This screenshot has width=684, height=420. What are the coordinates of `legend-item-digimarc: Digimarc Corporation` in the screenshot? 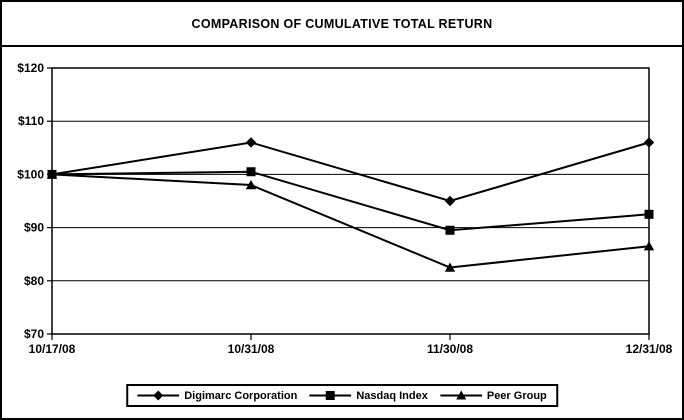 It's located at (217, 395).